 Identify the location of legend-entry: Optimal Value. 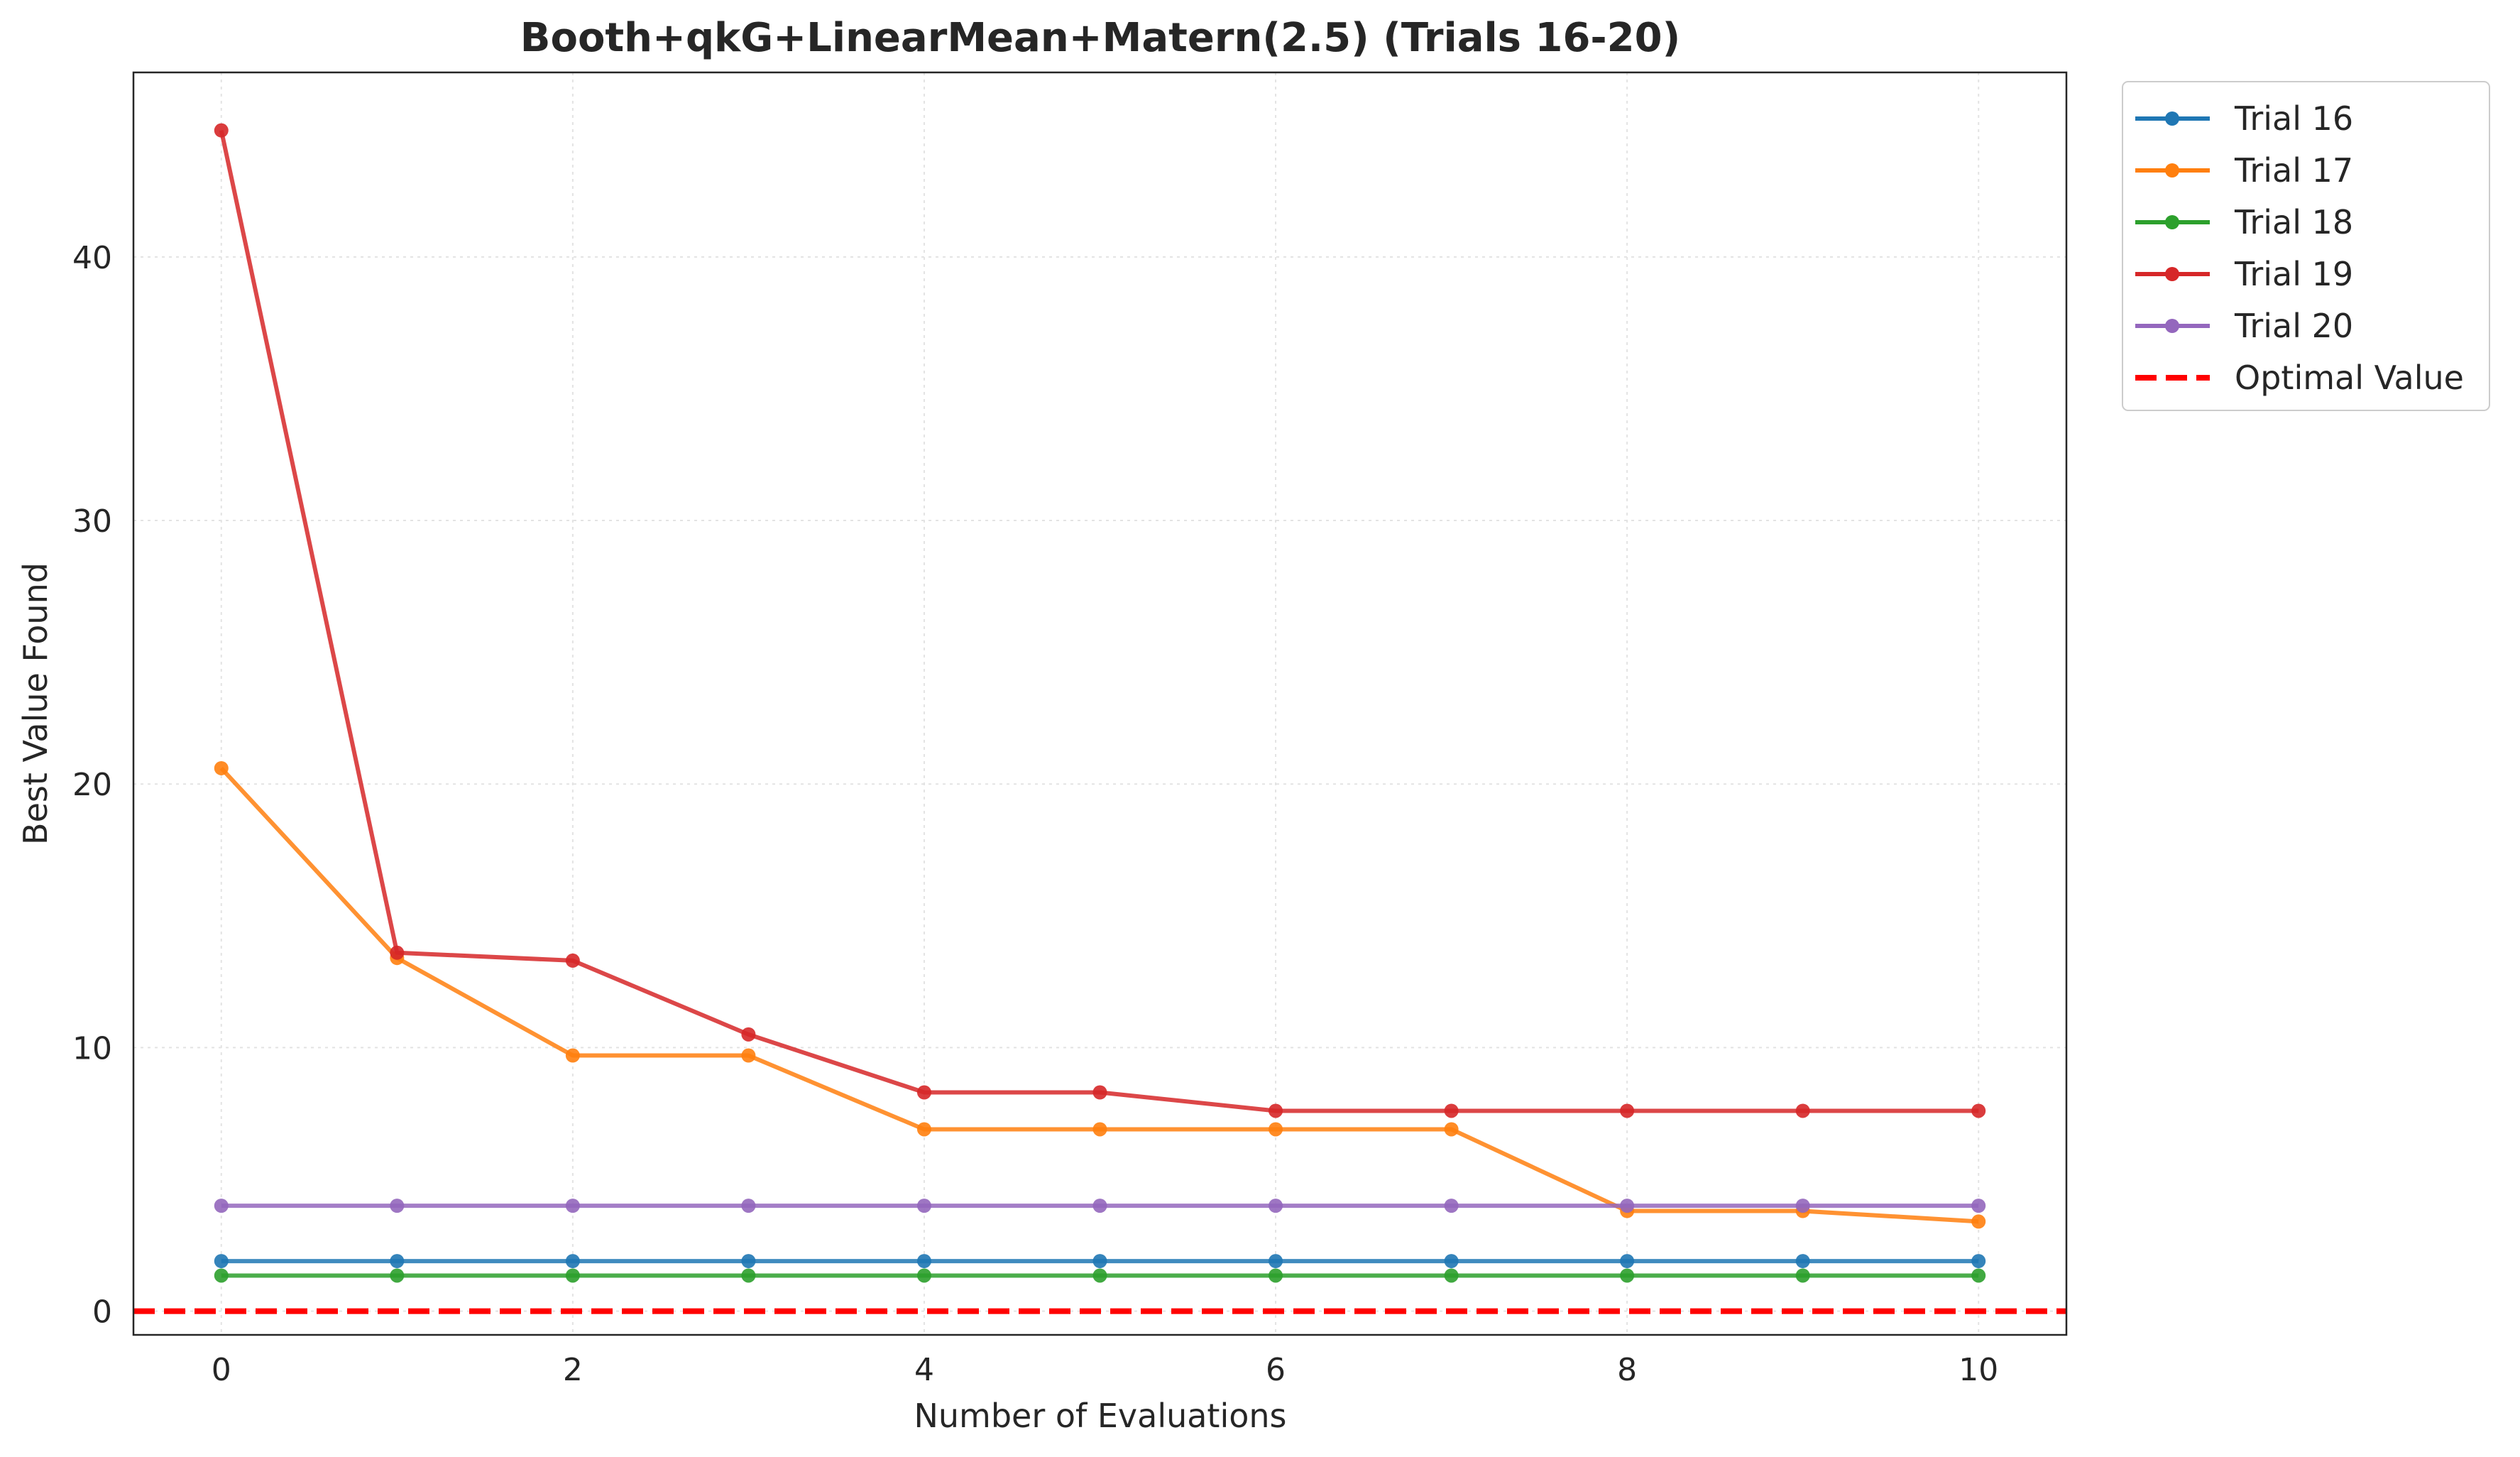
(2300, 378).